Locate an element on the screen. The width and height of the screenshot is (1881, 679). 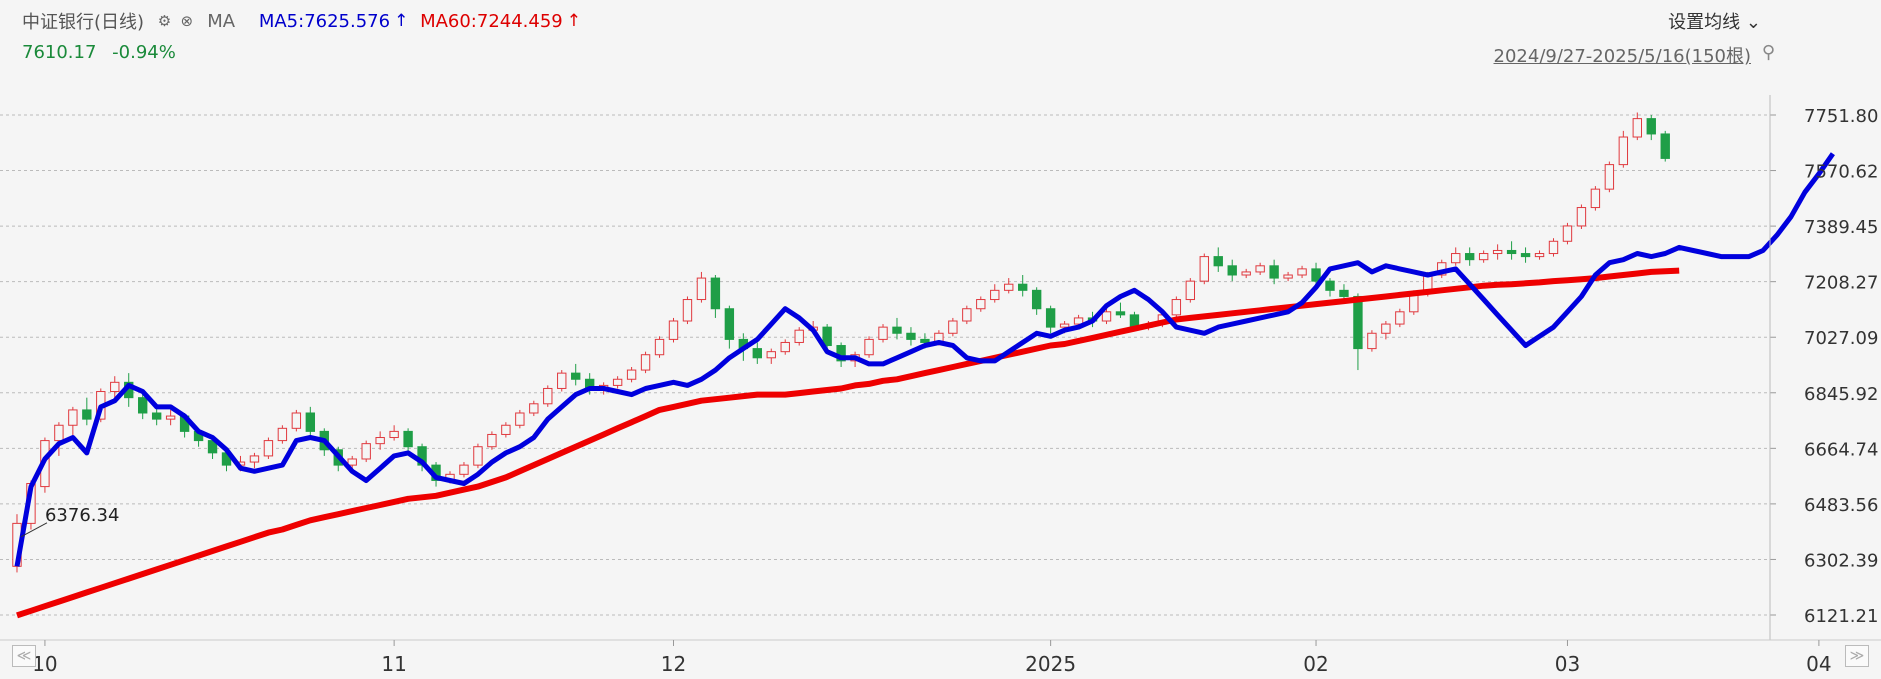
set-ma-button: 设置均线 ⌄ is located at coordinates (1714, 21).